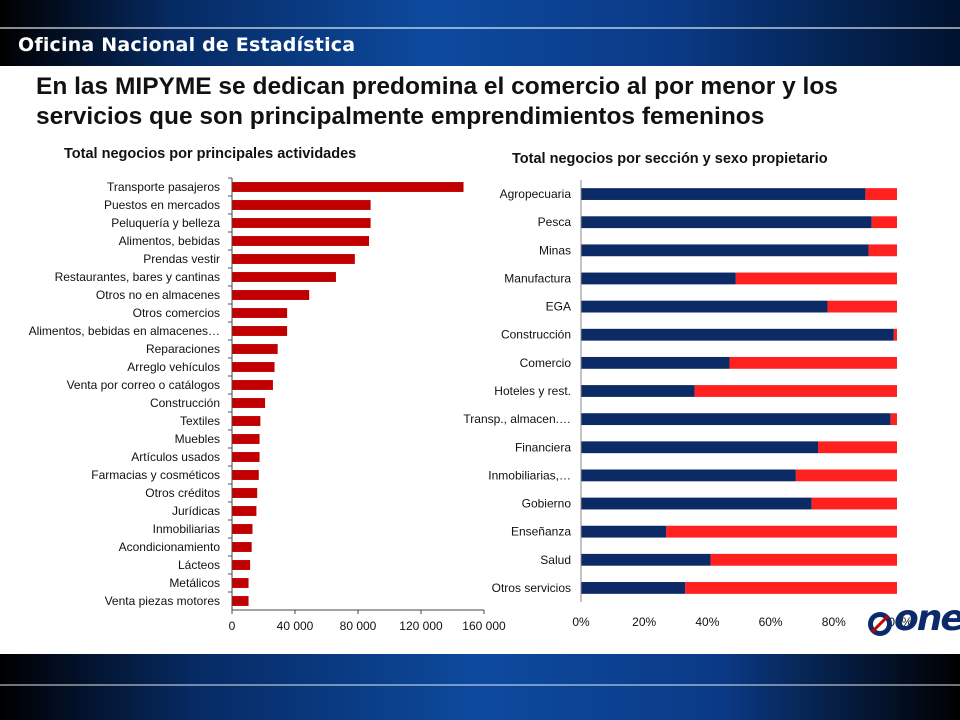  What do you see at coordinates (162, 601) in the screenshot?
I see `category-label: Venta piezas motores` at bounding box center [162, 601].